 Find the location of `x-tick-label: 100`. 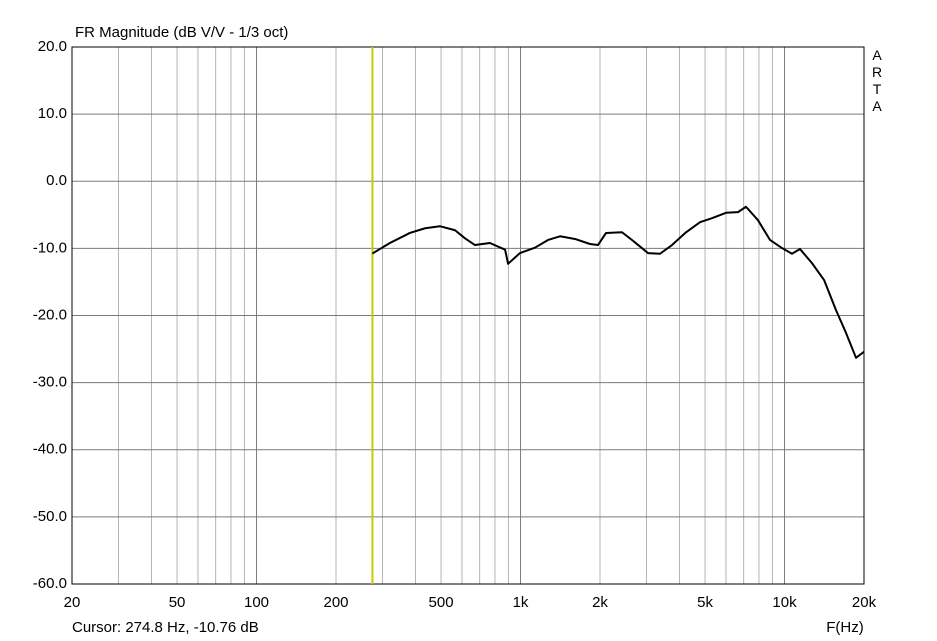

x-tick-label: 100 is located at coordinates (256, 602).